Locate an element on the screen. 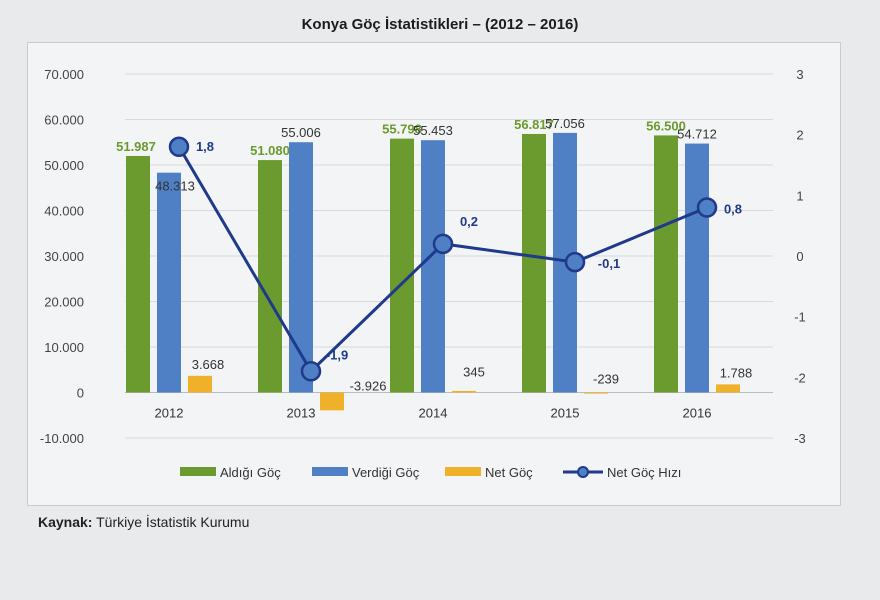 The width and height of the screenshot is (880, 600). source-line: Kaynak: Türkiye İstatistik Kurumu is located at coordinates (143, 522).